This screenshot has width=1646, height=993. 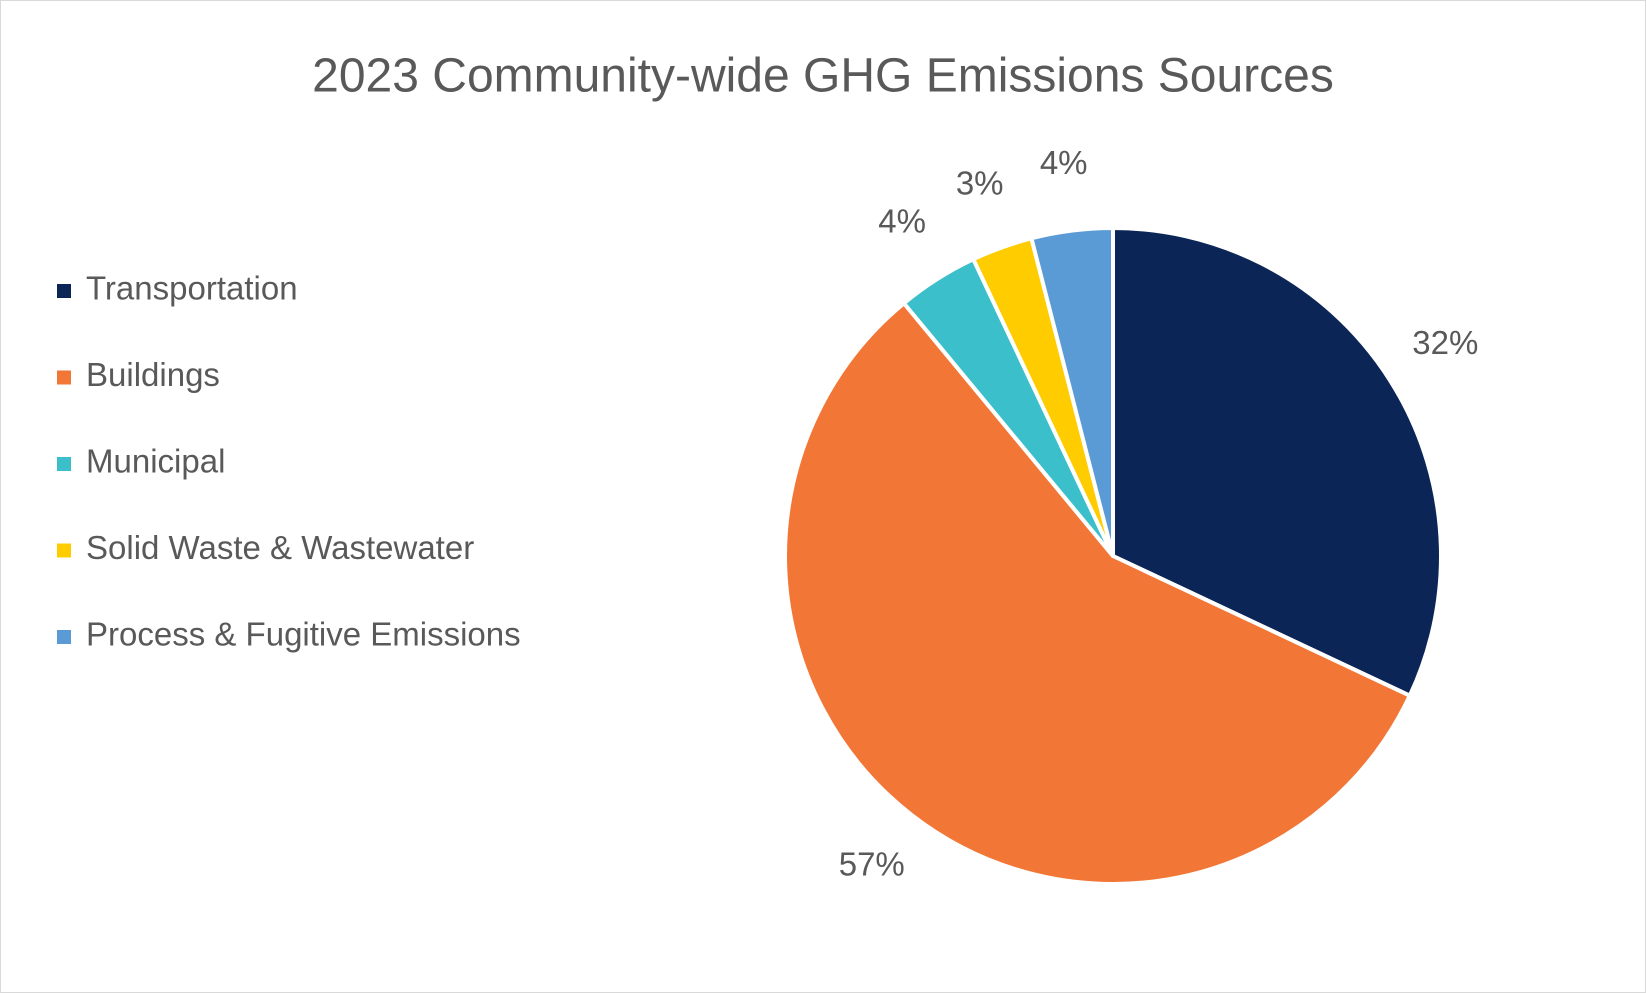 I want to click on data-label: 32%, so click(x=1445, y=342).